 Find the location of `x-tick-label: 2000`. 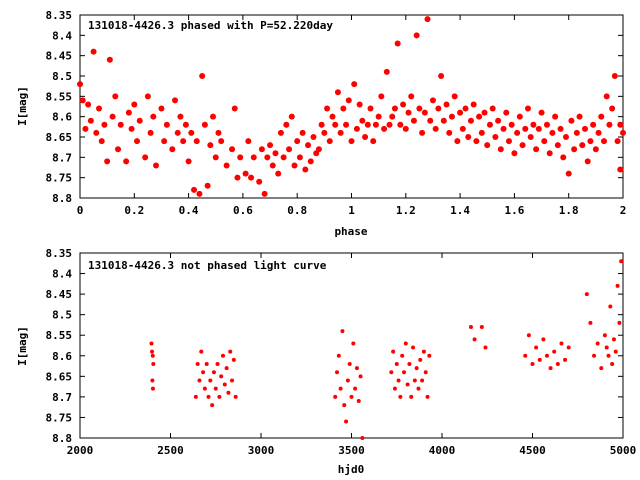

x-tick-label: 2000 is located at coordinates (80, 450).